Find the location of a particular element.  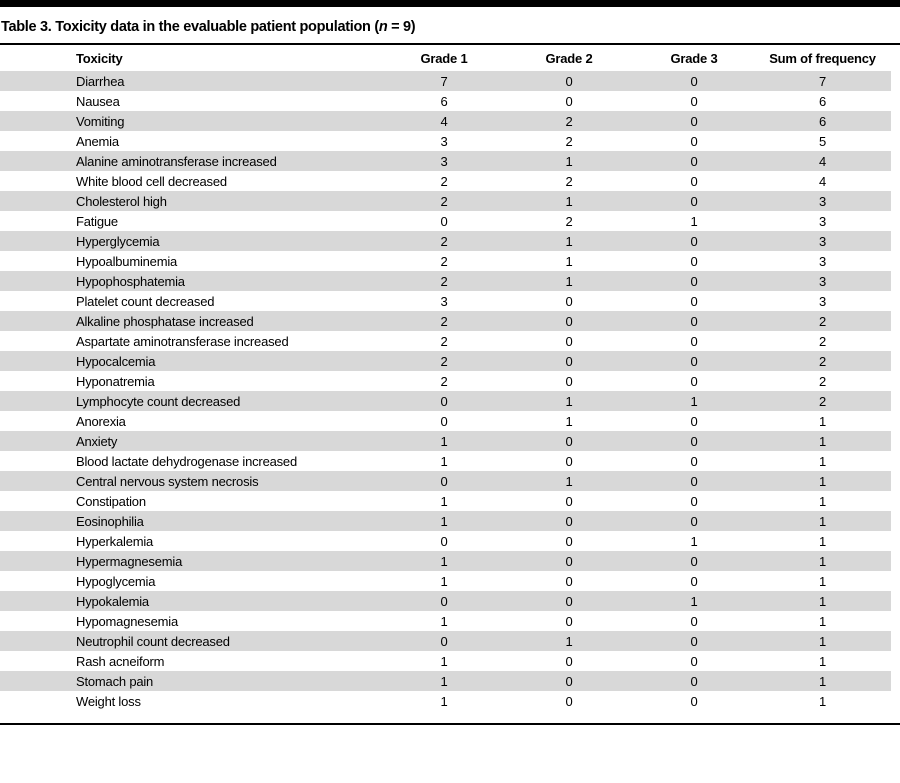

column-header-toxicity: Toxicity is located at coordinates (99, 58).